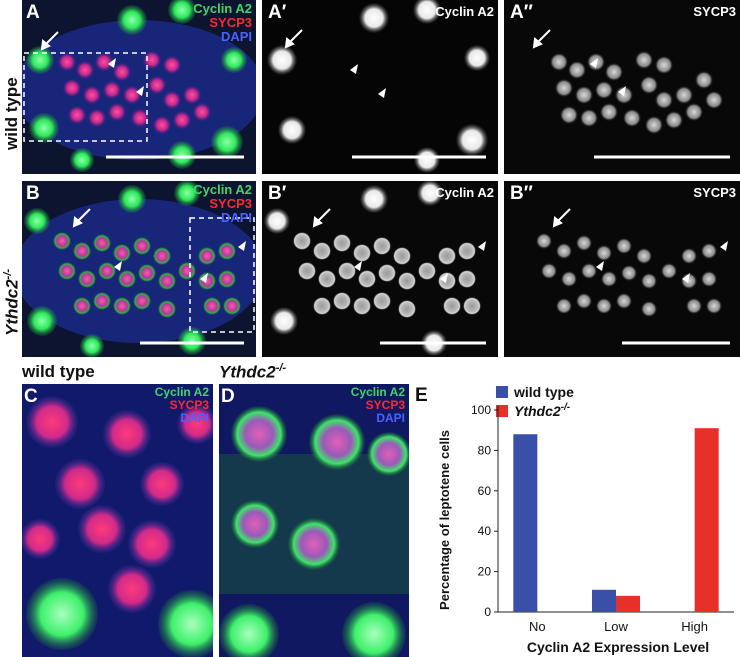 This screenshot has width=740, height=657. I want to click on y-tick-label: 40, so click(485, 531).